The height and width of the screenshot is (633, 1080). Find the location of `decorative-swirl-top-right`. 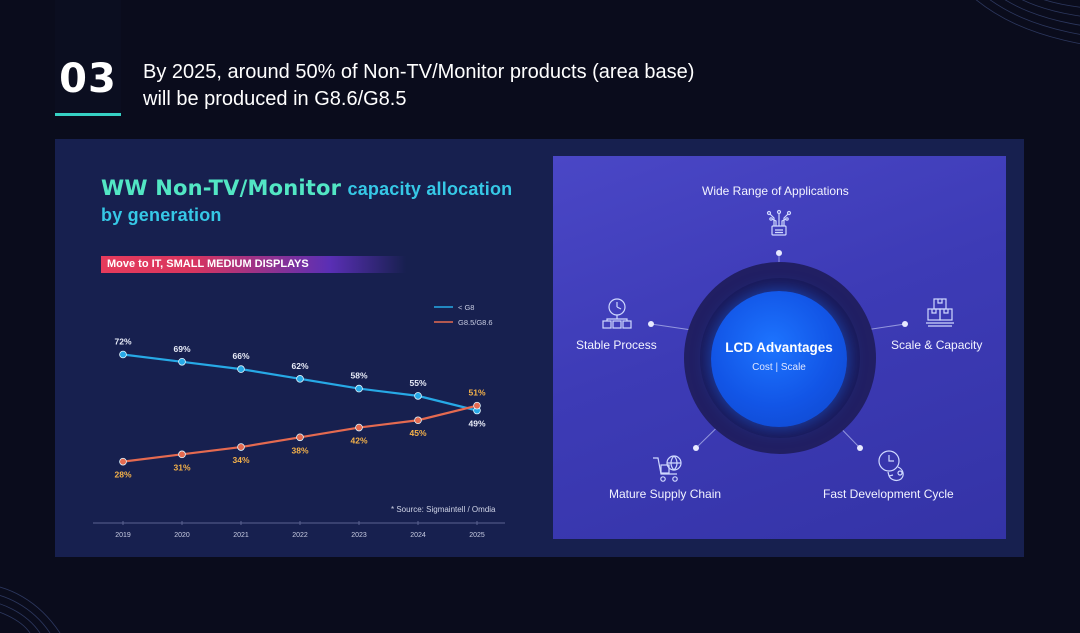

decorative-swirl-top-right is located at coordinates (1027, 22).